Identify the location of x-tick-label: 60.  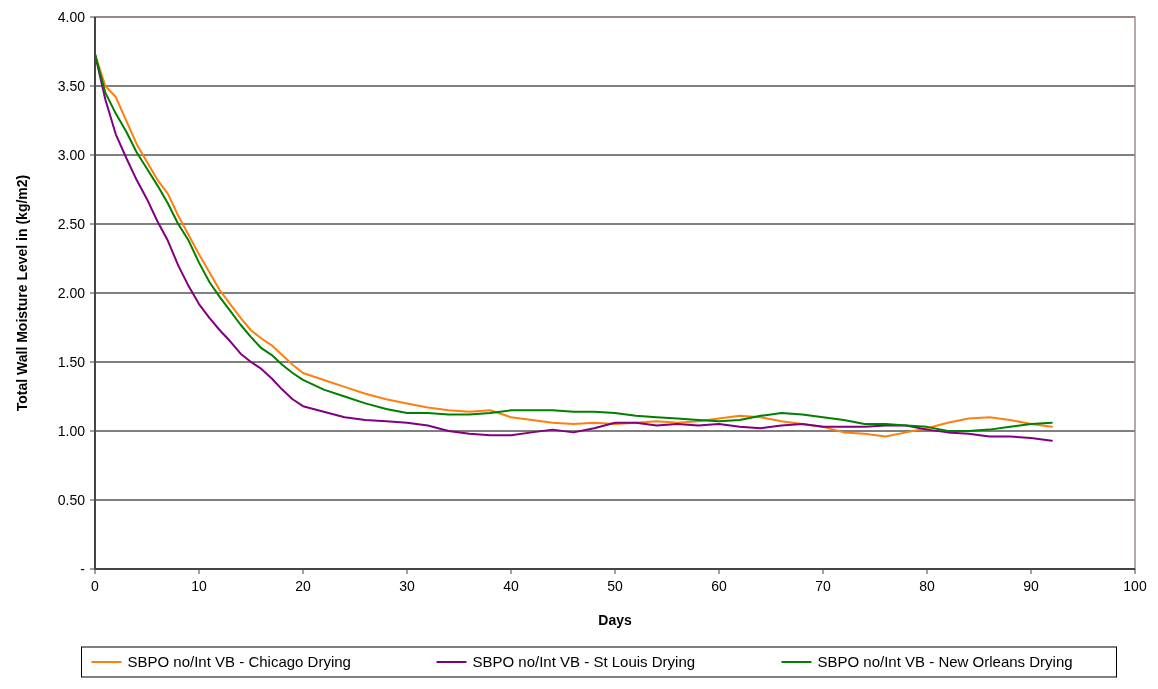
(719, 586).